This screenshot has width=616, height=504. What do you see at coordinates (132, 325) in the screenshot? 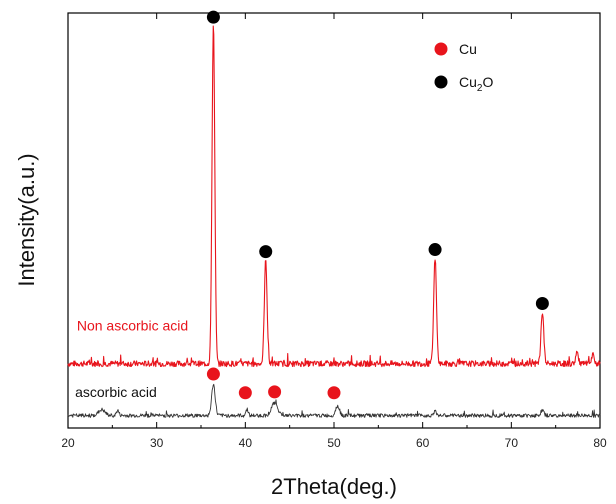
I see `label-non-ascorbic-acid: Non ascorbic acid` at bounding box center [132, 325].